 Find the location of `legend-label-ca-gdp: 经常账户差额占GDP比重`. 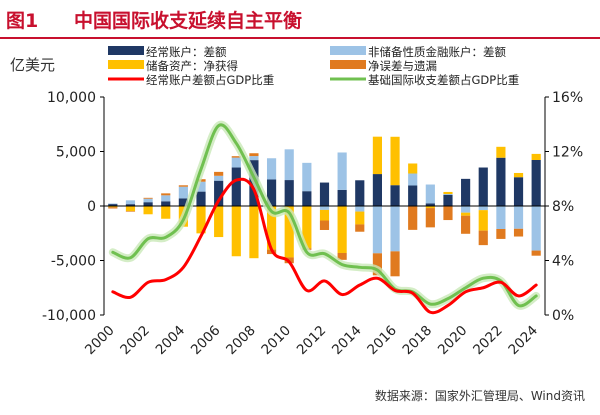

legend-label-ca-gdp: 经常账户差额占GDP比重 is located at coordinates (210, 80).